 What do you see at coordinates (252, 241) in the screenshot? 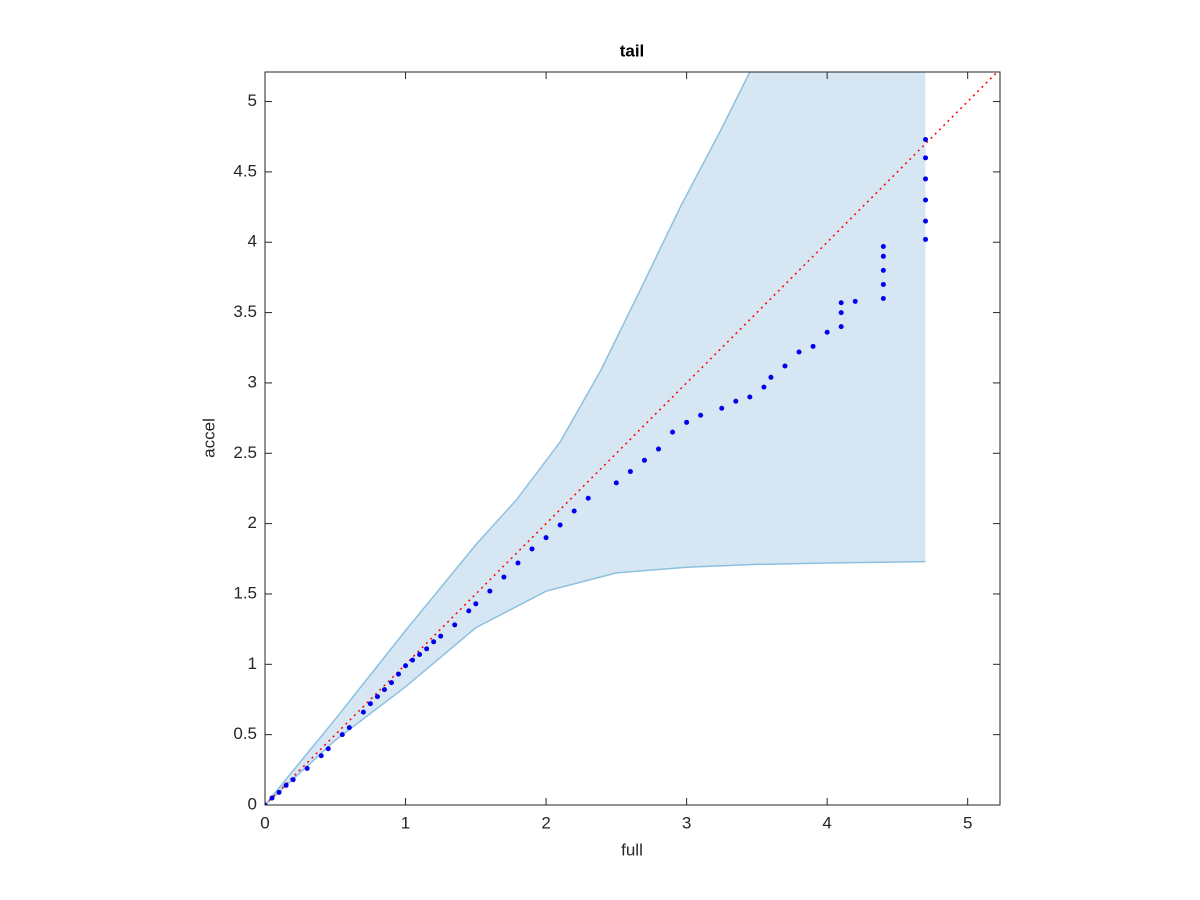
I see `y-tick-label: 4` at bounding box center [252, 241].